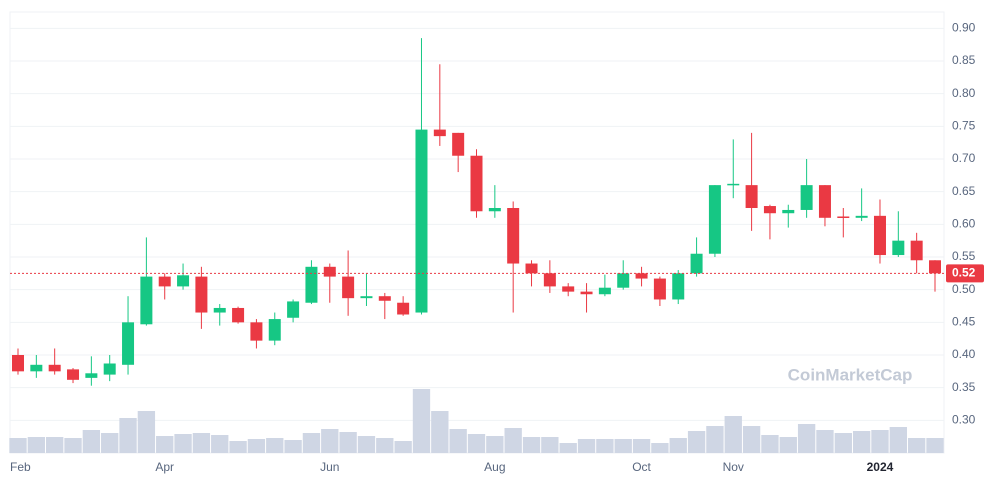  I want to click on y-tick-label: 0.85, so click(964, 60).